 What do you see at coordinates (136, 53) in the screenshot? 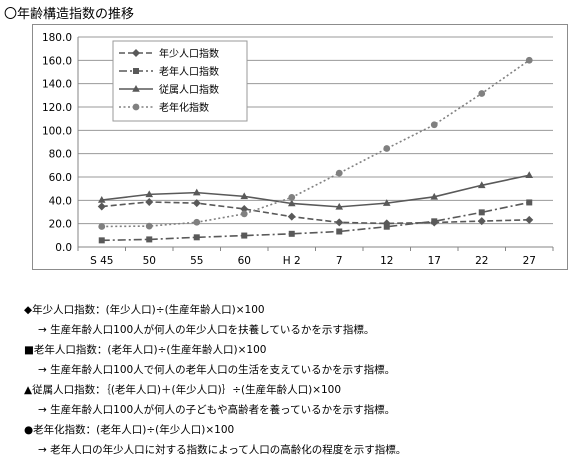
I see `legend-marker-youth` at bounding box center [136, 53].